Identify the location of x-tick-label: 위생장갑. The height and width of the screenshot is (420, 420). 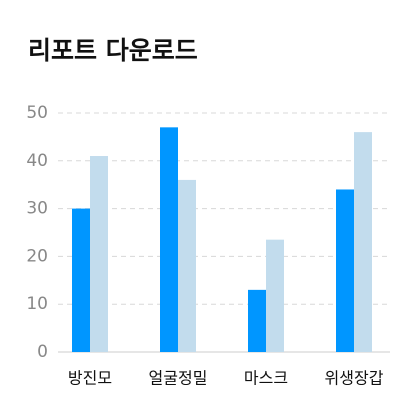
(354, 378).